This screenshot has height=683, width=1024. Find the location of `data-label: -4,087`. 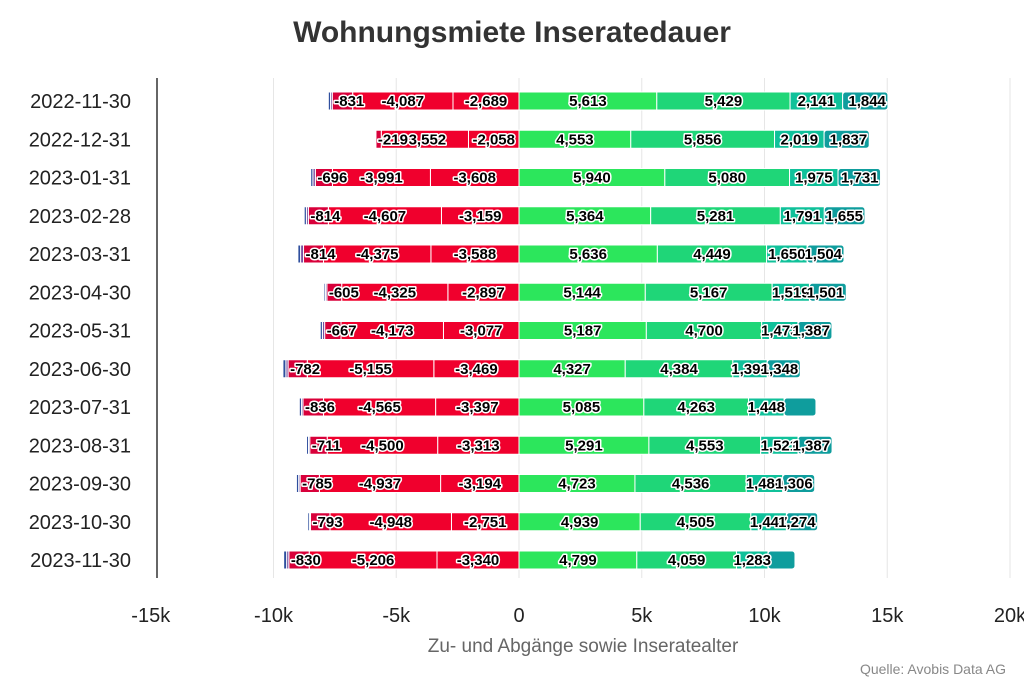

data-label: -4,087 is located at coordinates (403, 101).